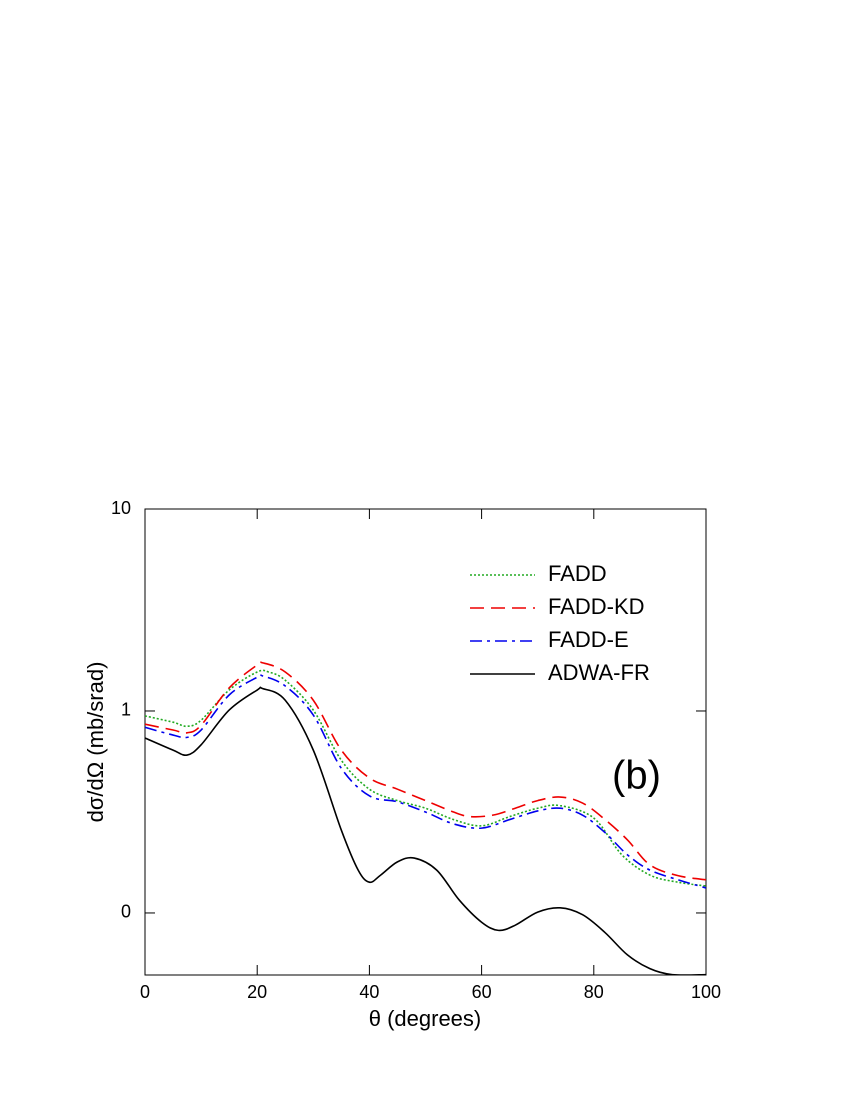 The image size is (850, 1105). I want to click on x-tick-label: 100, so click(706, 992).